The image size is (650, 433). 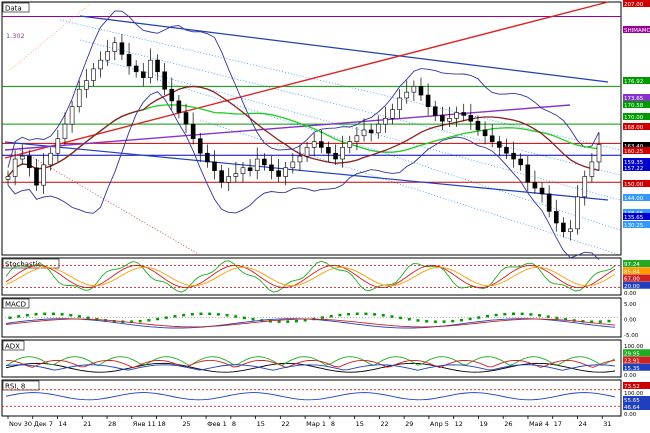 I want to click on indicator-axis-label-2-0: 5.00, so click(x=630, y=305).